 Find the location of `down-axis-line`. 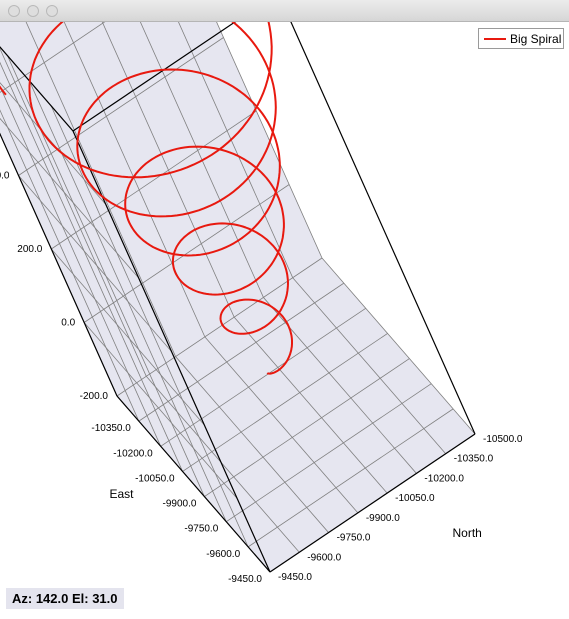

down-axis-line is located at coordinates (59, 264).